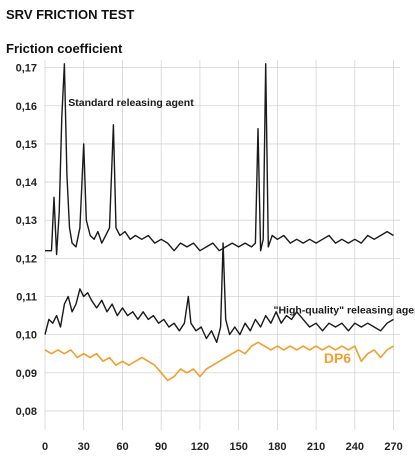 The width and height of the screenshot is (415, 457). I want to click on x-tick-label: 240, so click(355, 447).